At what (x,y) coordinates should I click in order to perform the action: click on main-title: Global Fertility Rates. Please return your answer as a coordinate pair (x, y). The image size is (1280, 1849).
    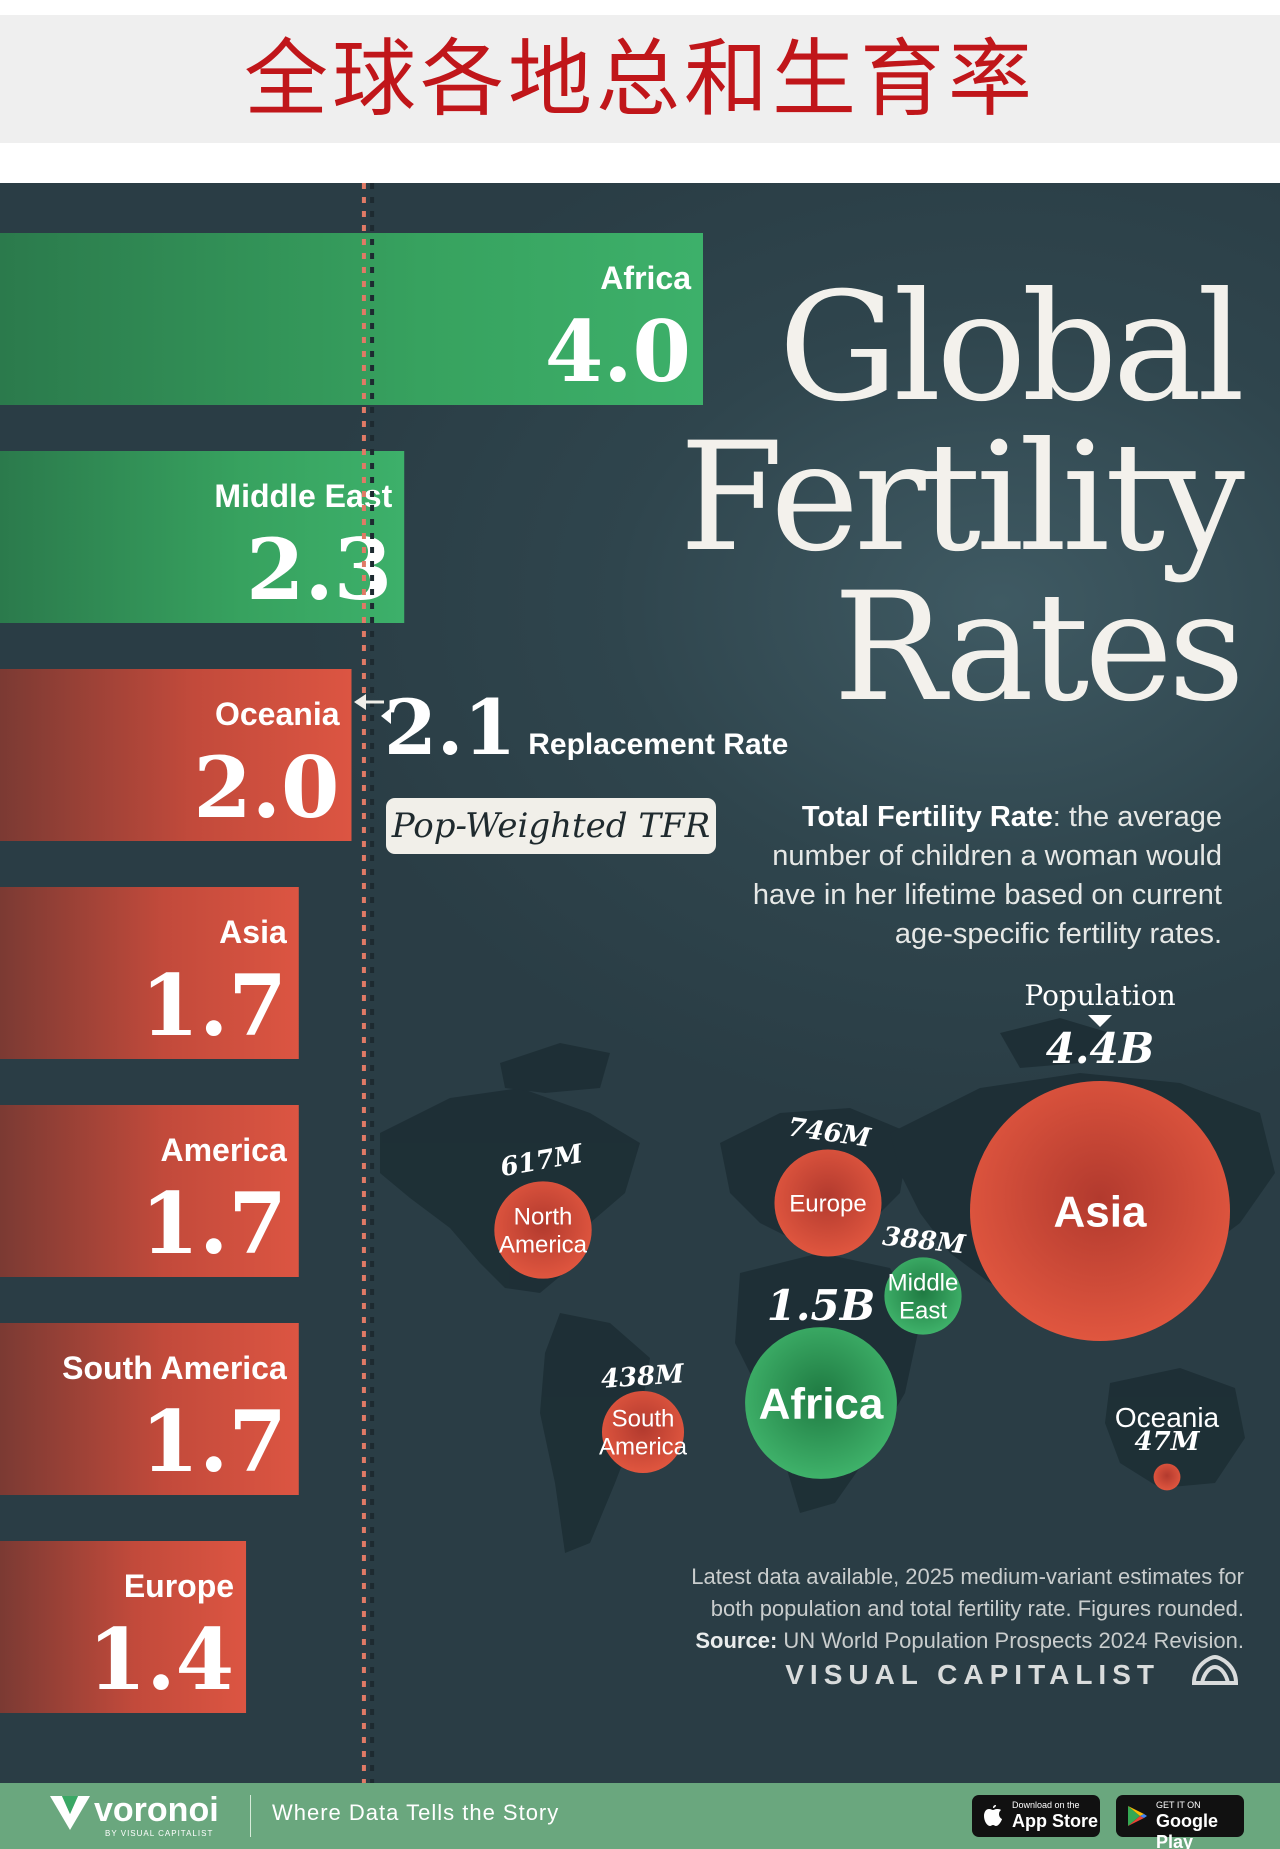
    Looking at the image, I should click on (932, 498).